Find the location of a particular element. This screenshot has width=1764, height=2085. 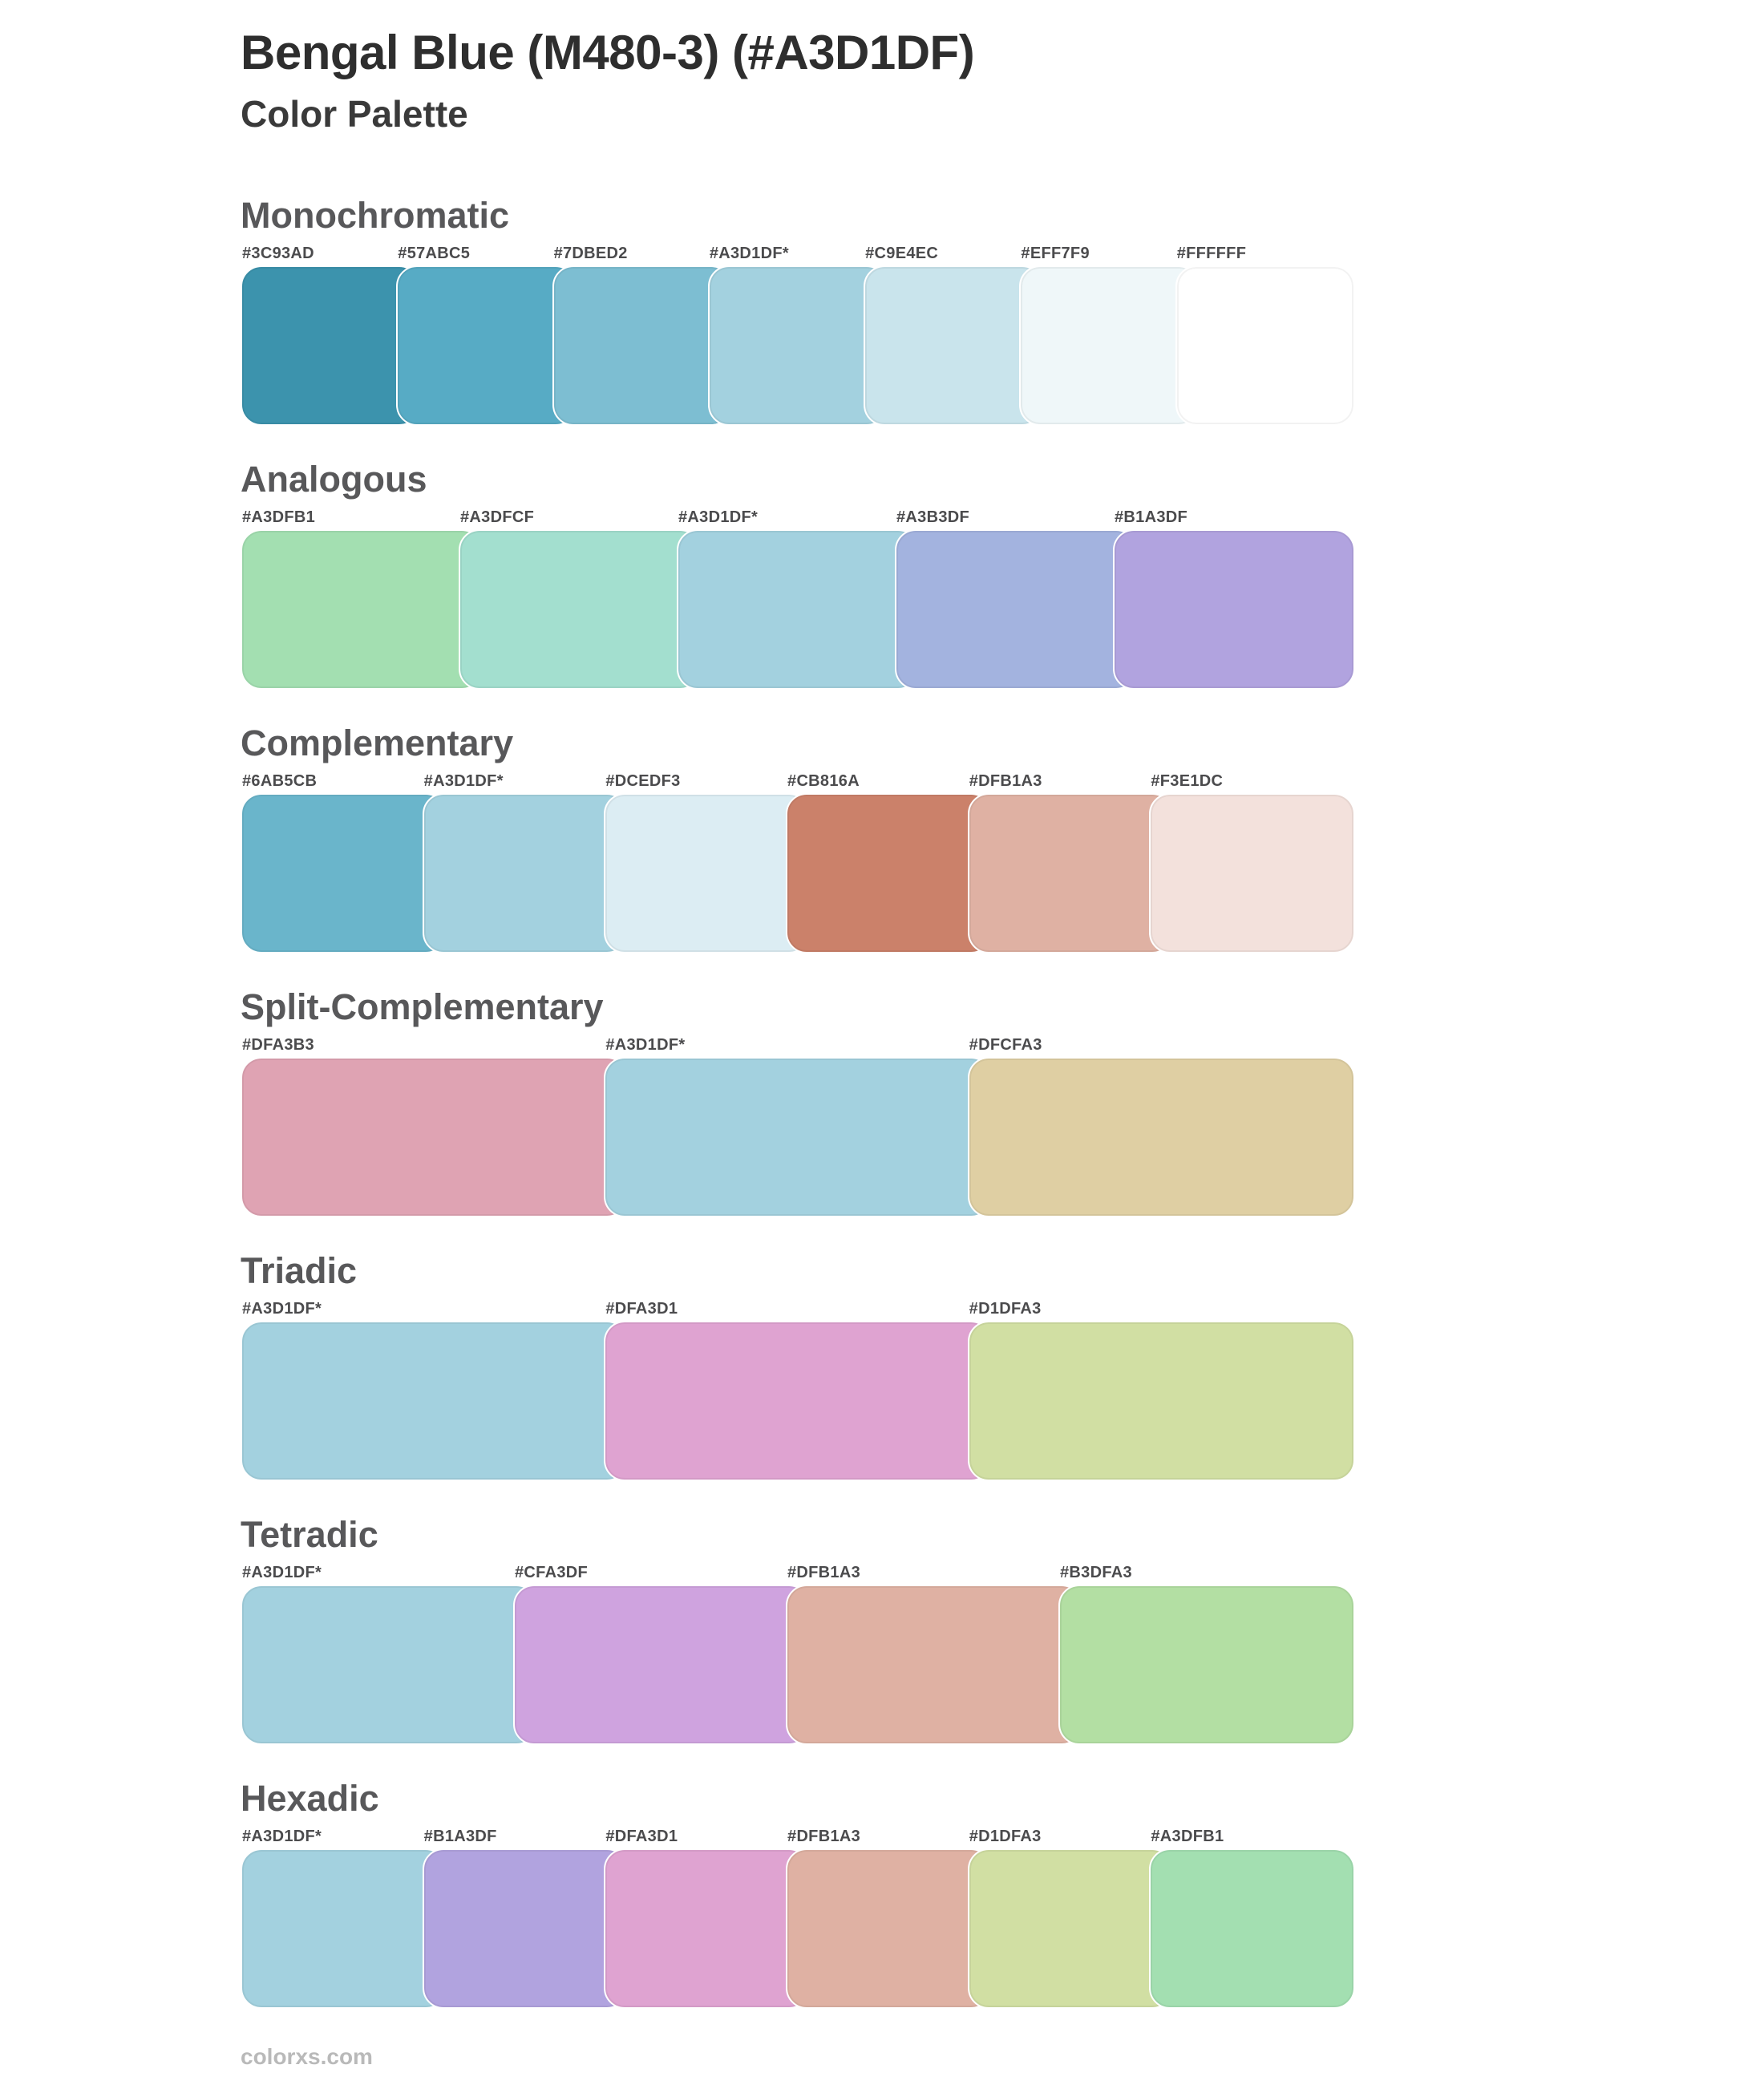

footer-site-link: colorxs.com is located at coordinates (307, 2056).